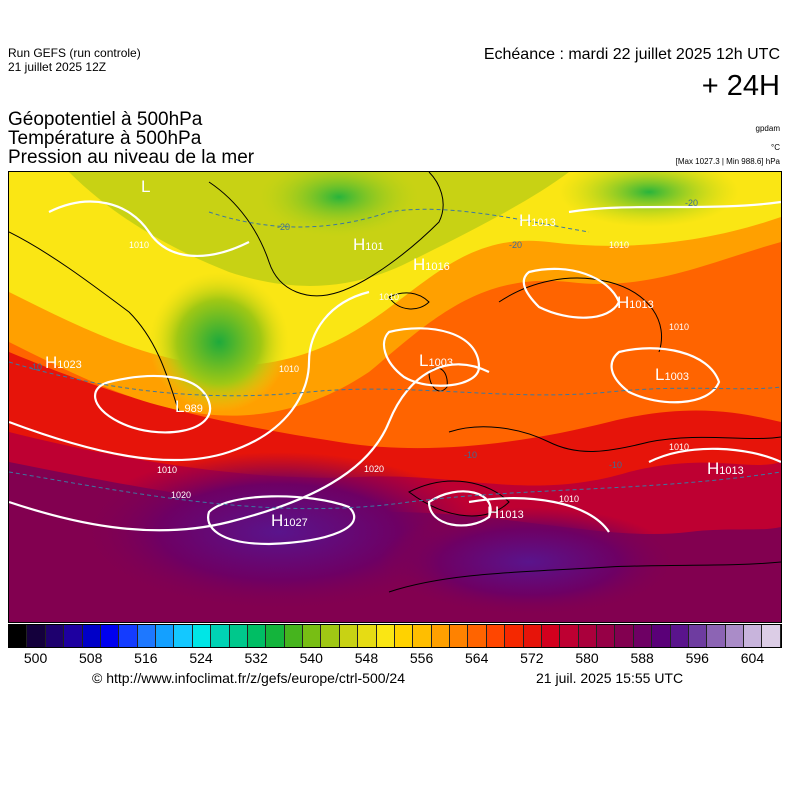 This screenshot has height=789, width=788. I want to click on coast-greenland, so click(326, 234).